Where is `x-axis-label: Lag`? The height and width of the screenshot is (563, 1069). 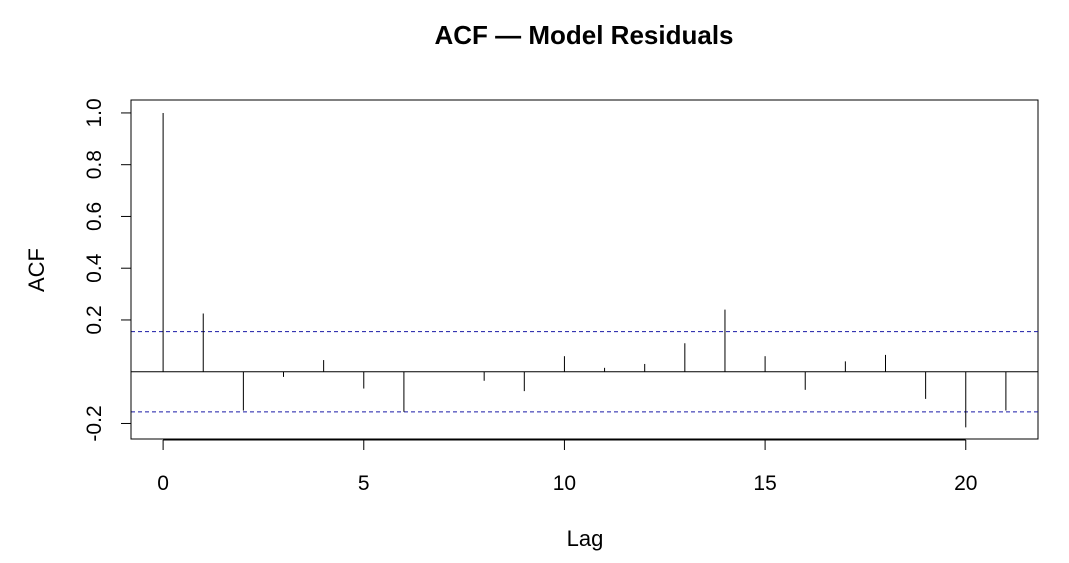 x-axis-label: Lag is located at coordinates (585, 538).